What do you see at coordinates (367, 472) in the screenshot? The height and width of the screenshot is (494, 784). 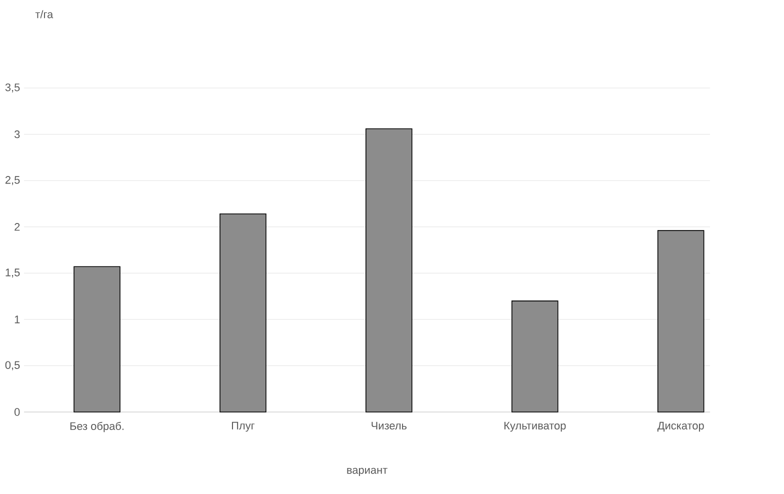 I see `x-axis-title: вариант` at bounding box center [367, 472].